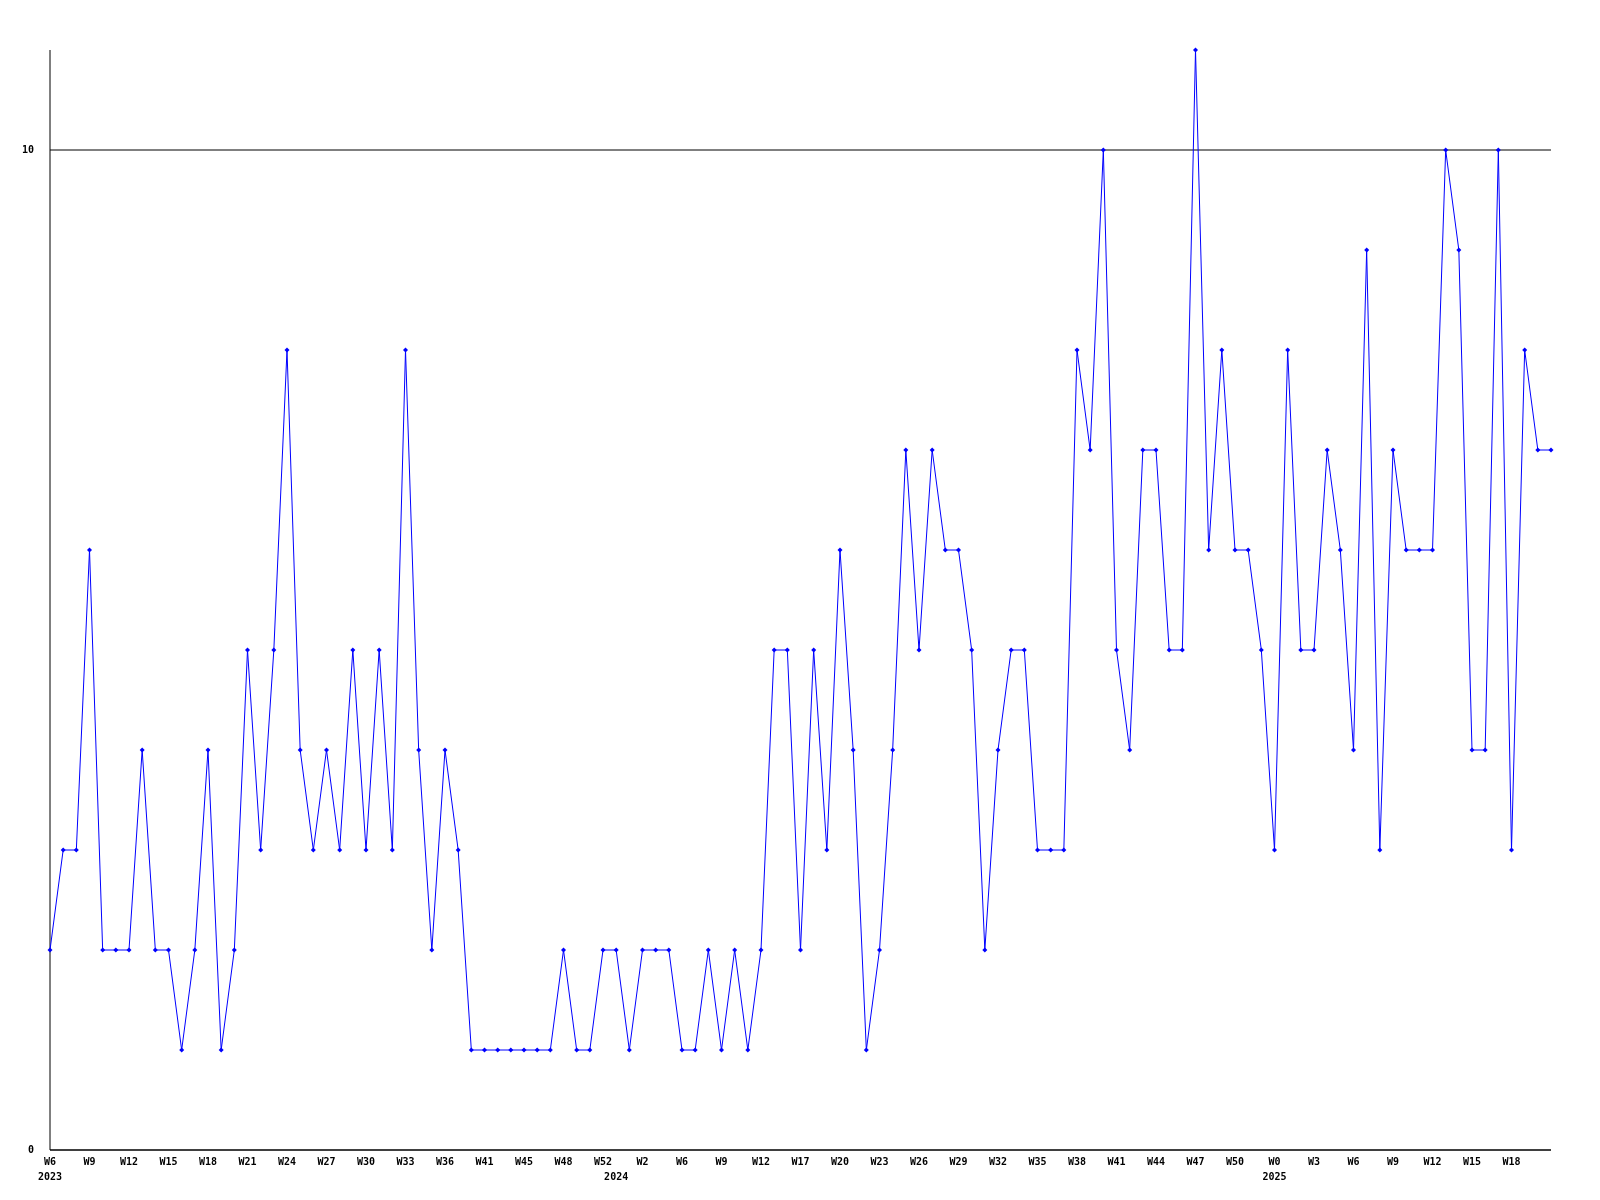 The height and width of the screenshot is (1200, 1600). Describe the element at coordinates (405, 1161) in the screenshot. I see `x-tick-label: W33` at that location.